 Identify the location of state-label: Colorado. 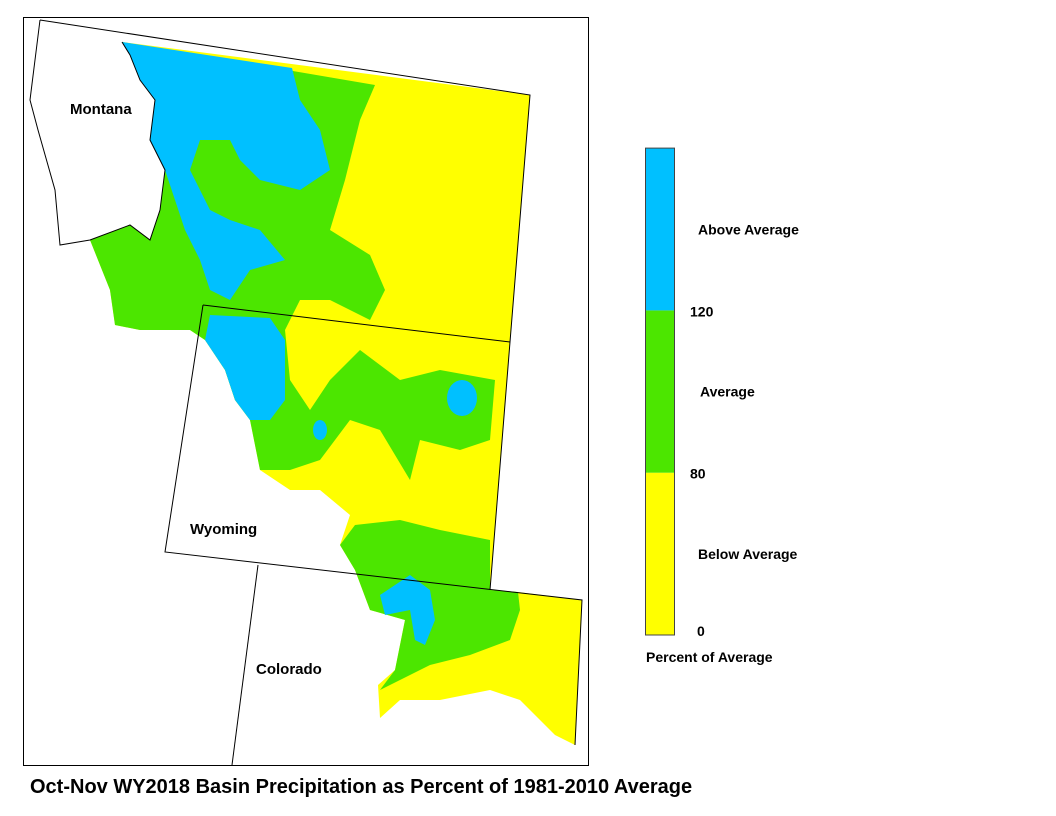
(289, 669).